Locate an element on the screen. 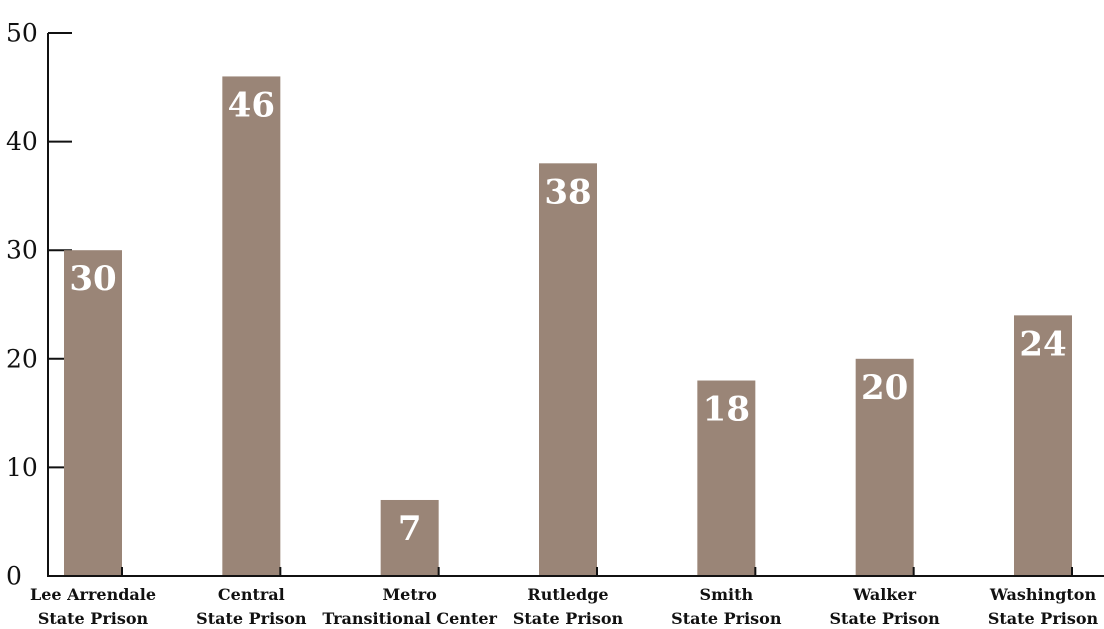  x-tick-label: Lee Arrendale is located at coordinates (93, 594).